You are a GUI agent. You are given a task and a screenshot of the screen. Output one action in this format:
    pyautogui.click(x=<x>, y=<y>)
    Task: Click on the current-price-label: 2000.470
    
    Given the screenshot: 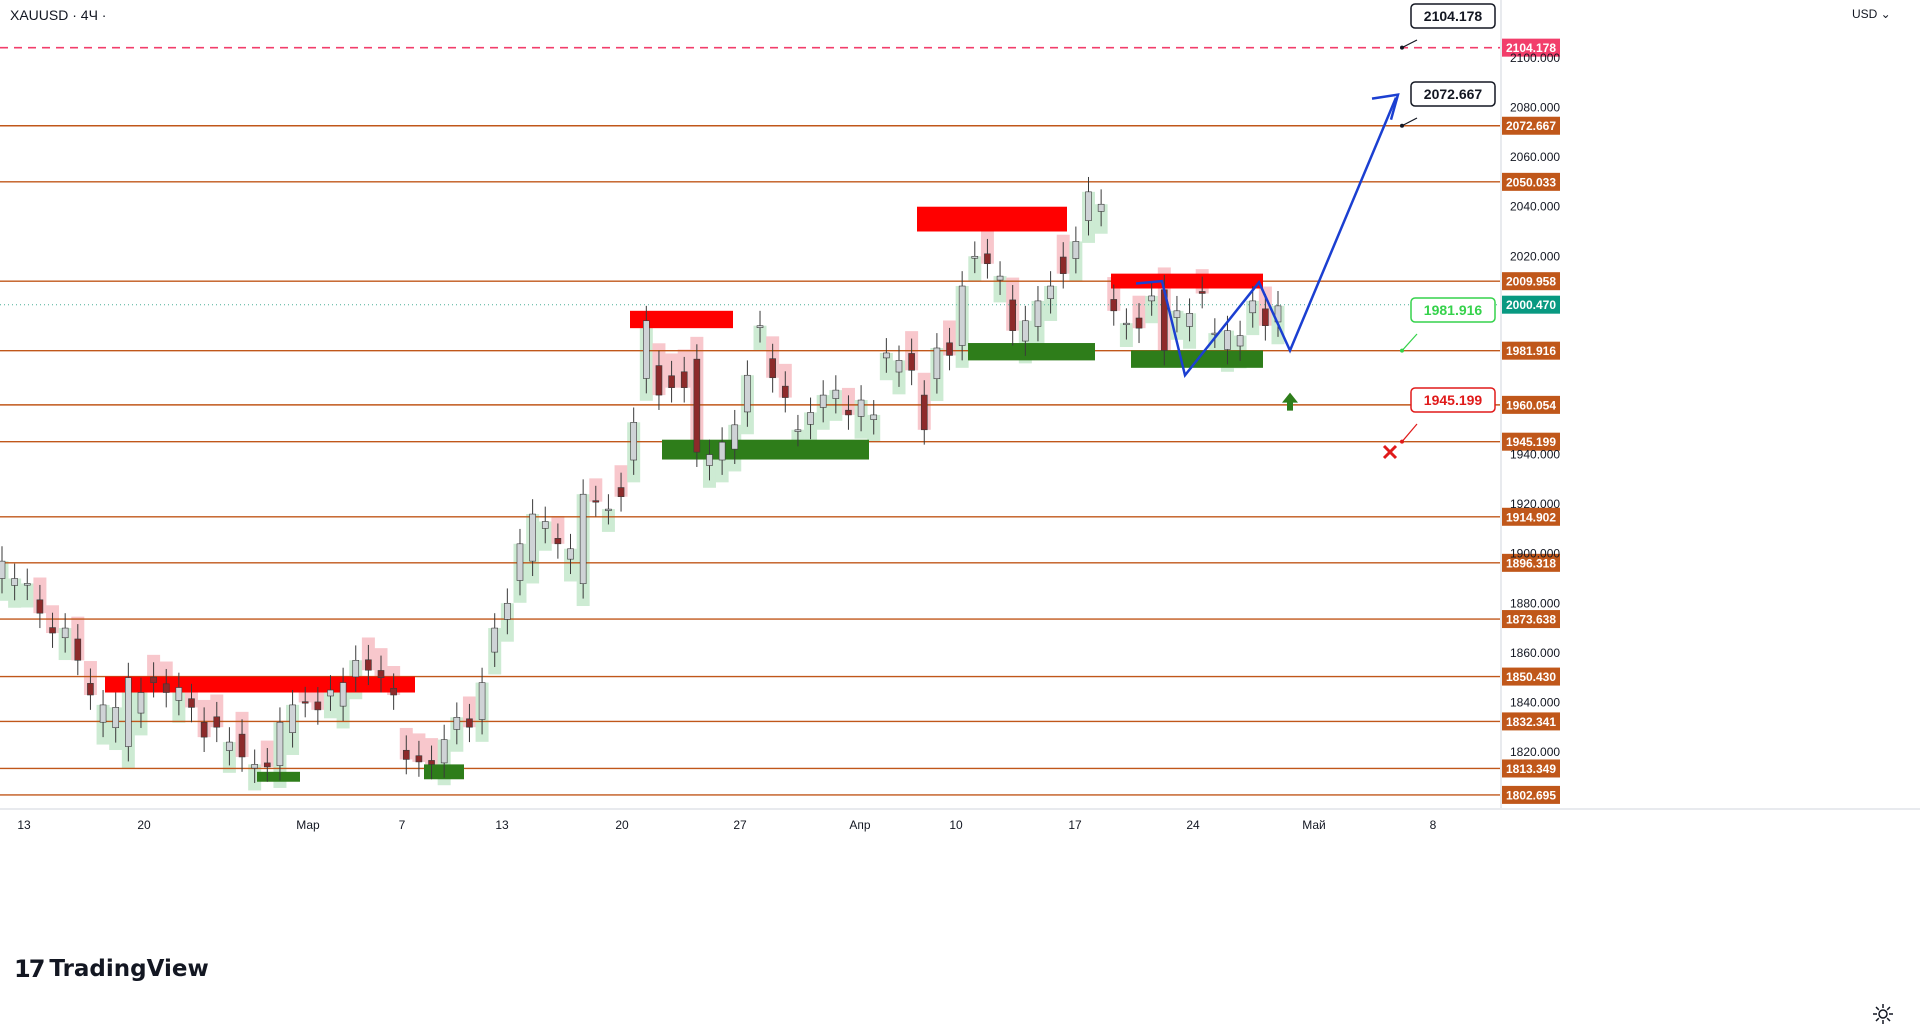 What is the action you would take?
    pyautogui.click(x=1531, y=304)
    